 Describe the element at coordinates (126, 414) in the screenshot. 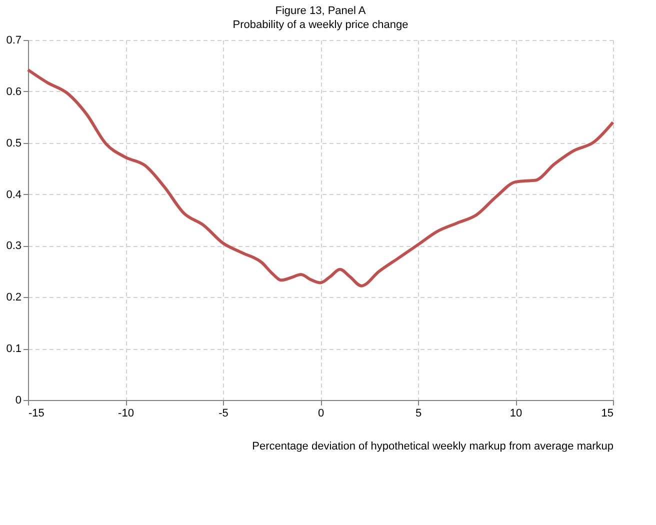

I see `x-tick-label: -10` at that location.